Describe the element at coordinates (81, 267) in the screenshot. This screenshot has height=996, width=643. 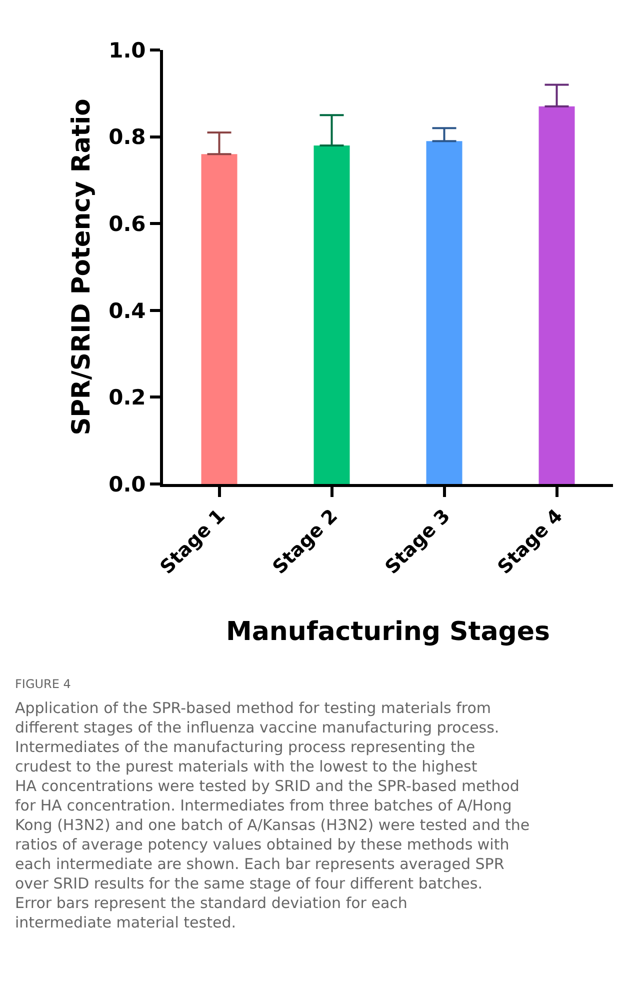
I see `y-axis-title: SPR/SRID Potency Ratio` at that location.